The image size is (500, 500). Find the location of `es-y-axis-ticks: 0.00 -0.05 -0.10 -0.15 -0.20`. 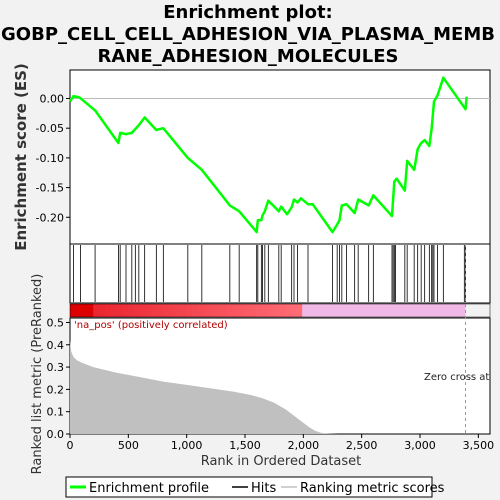

es-y-axis-ticks: 0.00 -0.05 -0.10 -0.15 -0.20 is located at coordinates (53, 158).